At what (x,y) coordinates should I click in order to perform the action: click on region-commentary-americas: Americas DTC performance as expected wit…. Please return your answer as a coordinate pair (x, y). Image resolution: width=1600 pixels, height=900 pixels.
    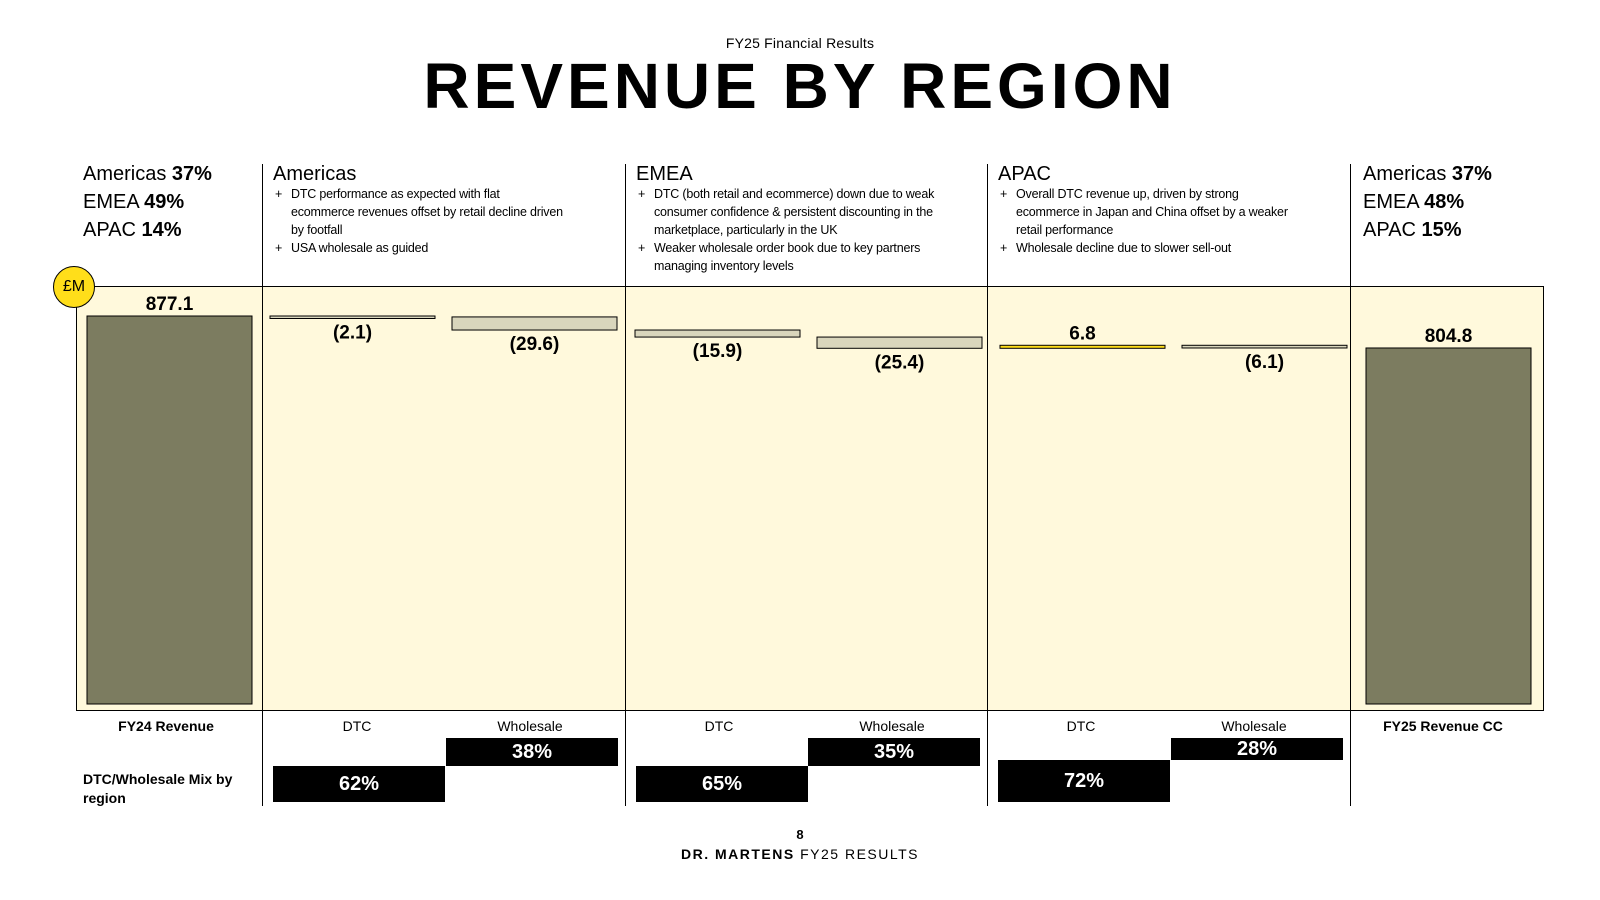
    Looking at the image, I should click on (418, 210).